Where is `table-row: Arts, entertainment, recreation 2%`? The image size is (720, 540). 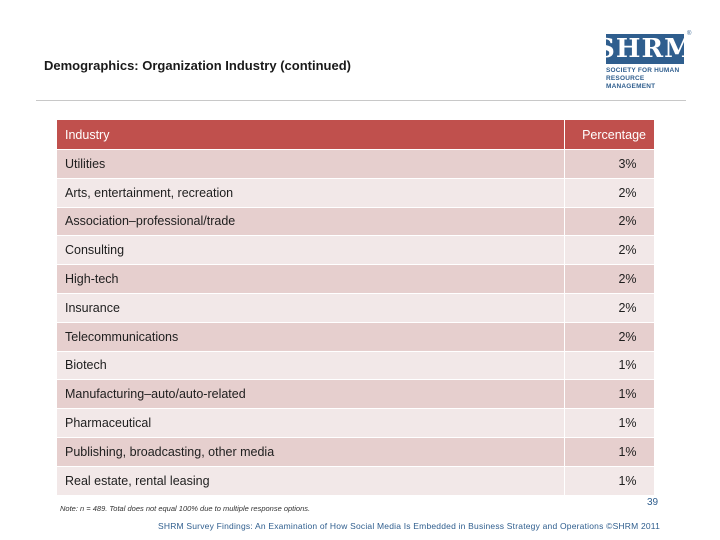
table-row: Arts, entertainment, recreation 2% is located at coordinates (355, 192).